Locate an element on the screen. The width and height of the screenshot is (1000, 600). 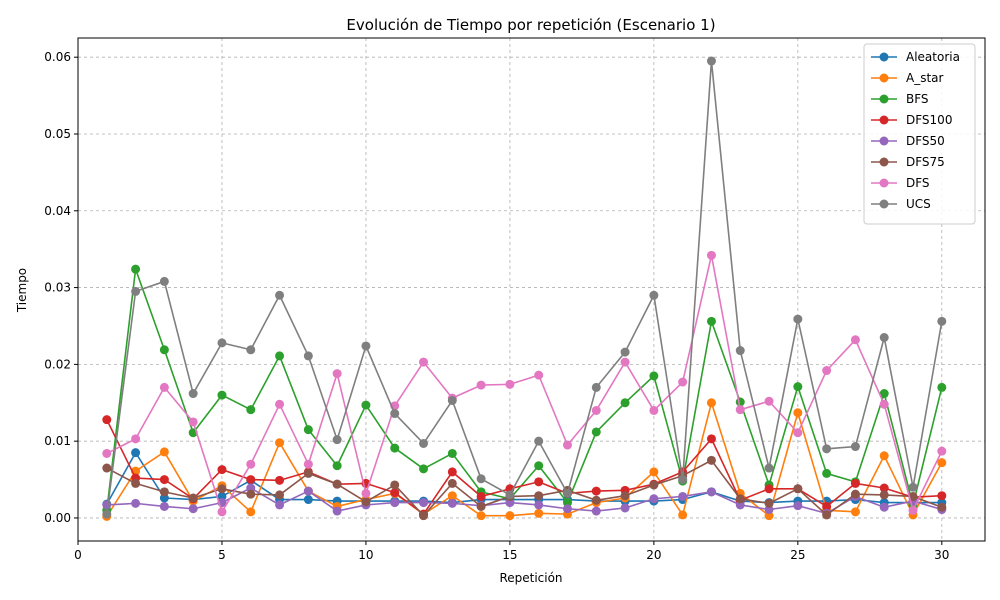
legend-item: BFS is located at coordinates (900, 99).